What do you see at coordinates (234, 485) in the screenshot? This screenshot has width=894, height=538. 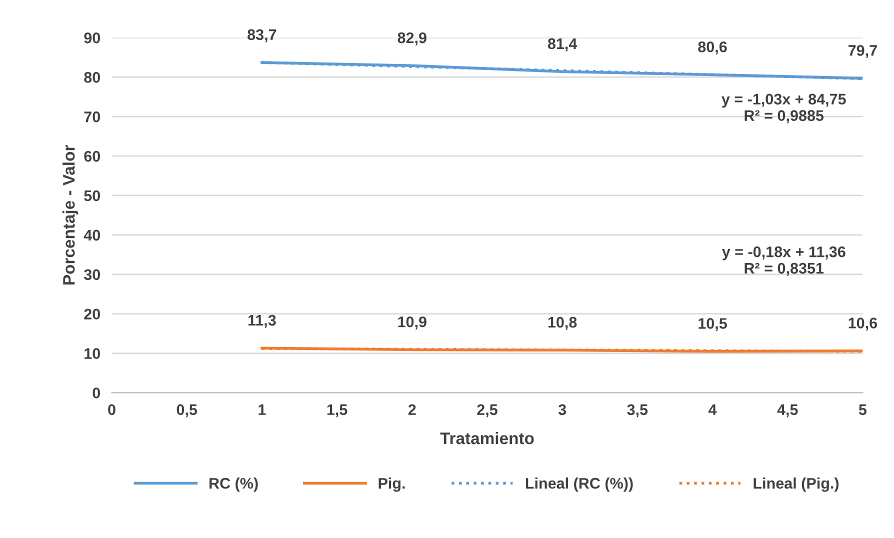 I see `legend-label: RC (%)` at bounding box center [234, 485].